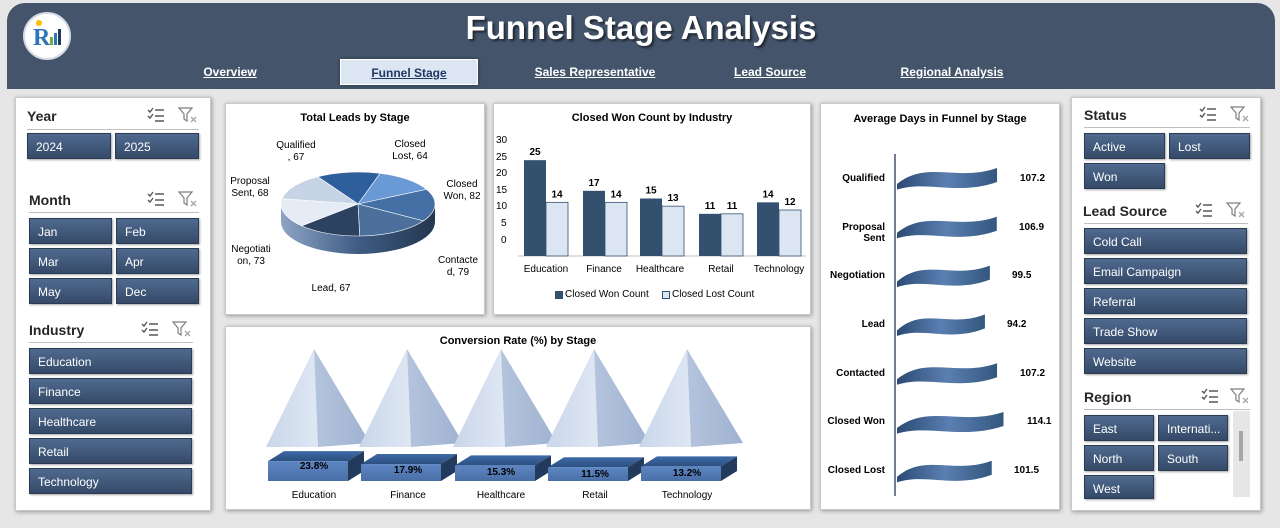 This screenshot has height=528, width=1280. I want to click on industry-finance-button: Finance, so click(110, 391).